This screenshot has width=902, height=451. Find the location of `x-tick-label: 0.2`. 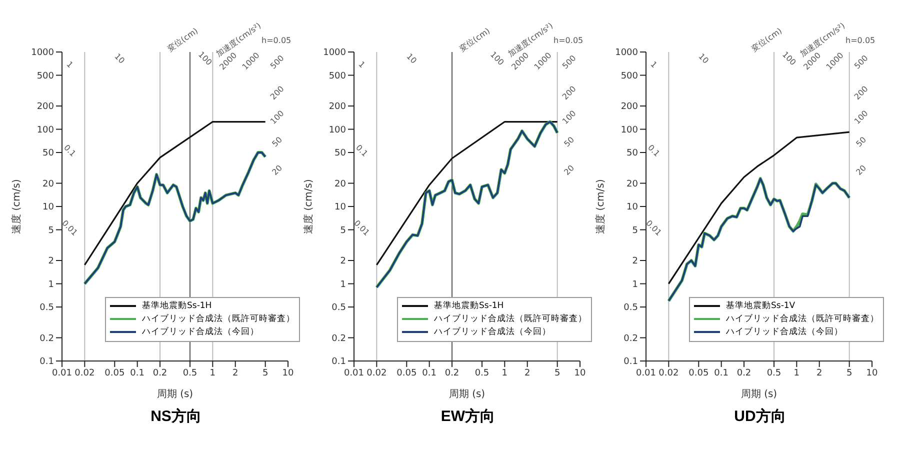

x-tick-label: 0.2 is located at coordinates (452, 373).